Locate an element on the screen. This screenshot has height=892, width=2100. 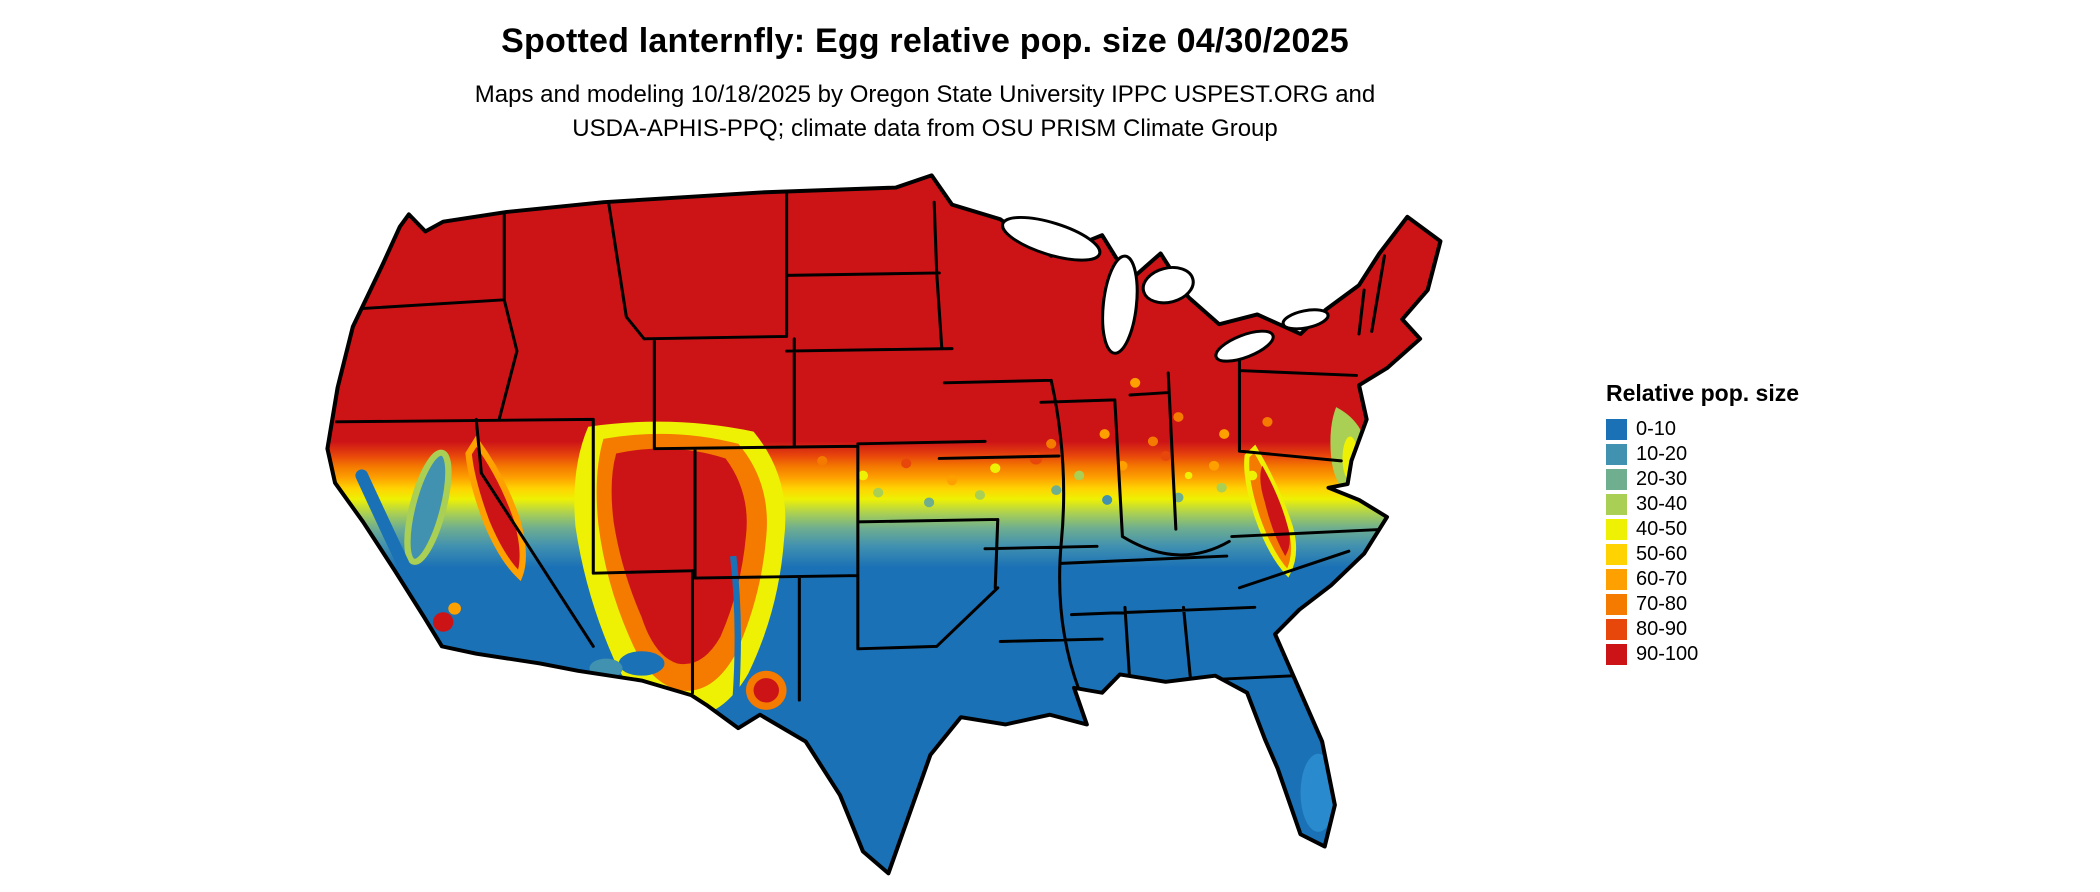
legend-item: 40-50 is located at coordinates (1702, 529).